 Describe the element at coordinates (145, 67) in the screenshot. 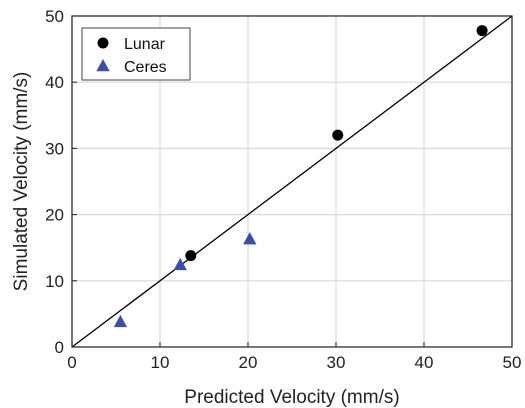

I see `legend-label-ceres: Ceres` at that location.